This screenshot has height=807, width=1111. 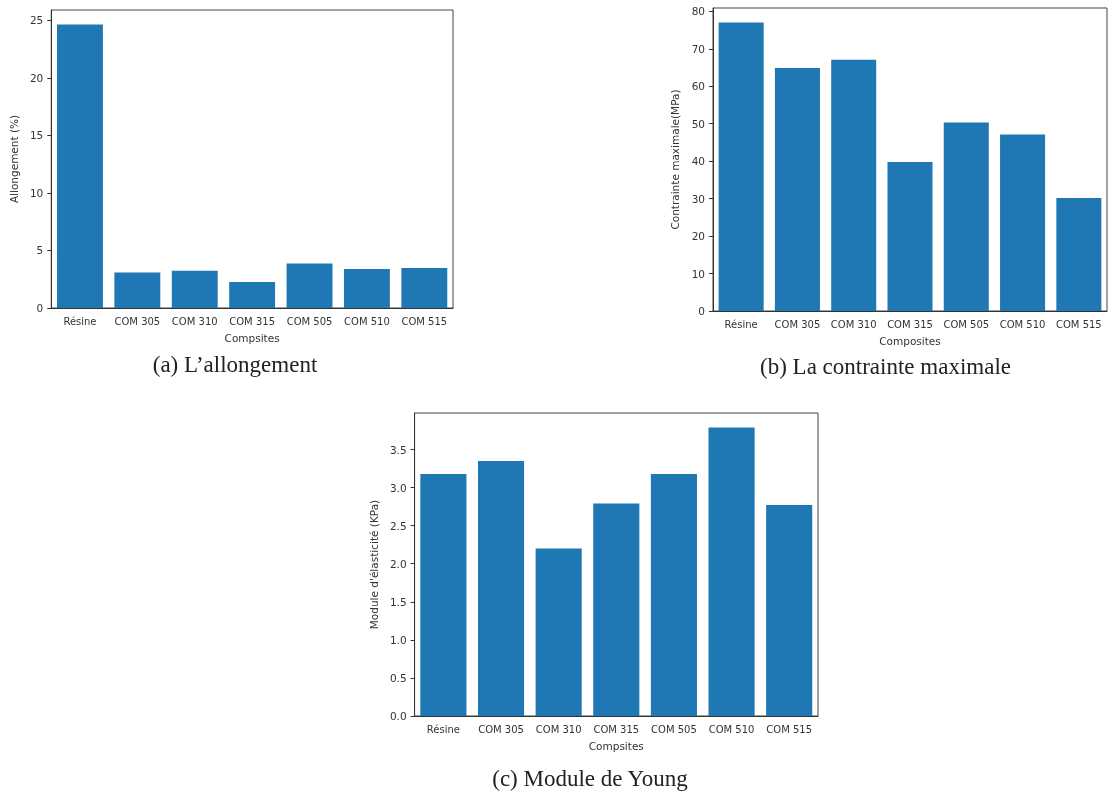 What do you see at coordinates (698, 11) in the screenshot?
I see `y-tick-label: 80` at bounding box center [698, 11].